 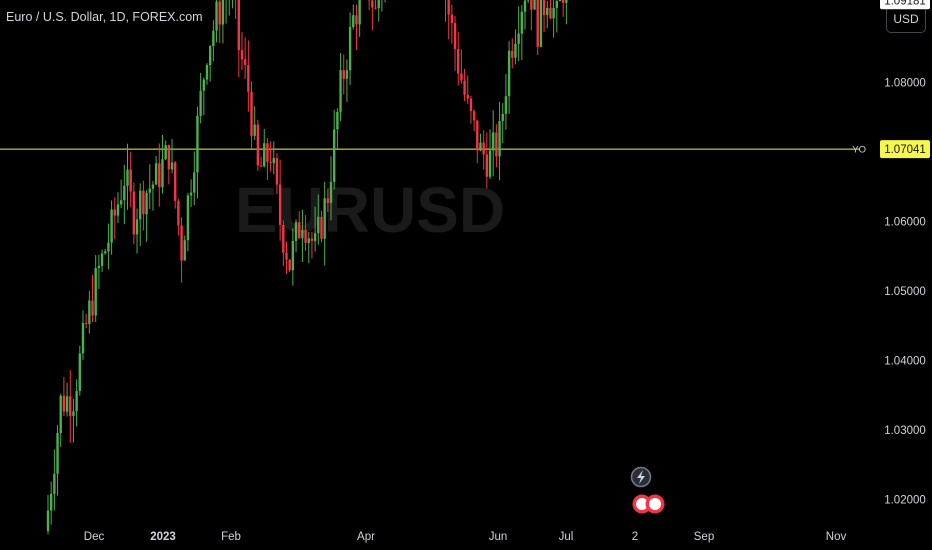 I want to click on symbol-watermark: EURUSD, so click(x=370, y=210).